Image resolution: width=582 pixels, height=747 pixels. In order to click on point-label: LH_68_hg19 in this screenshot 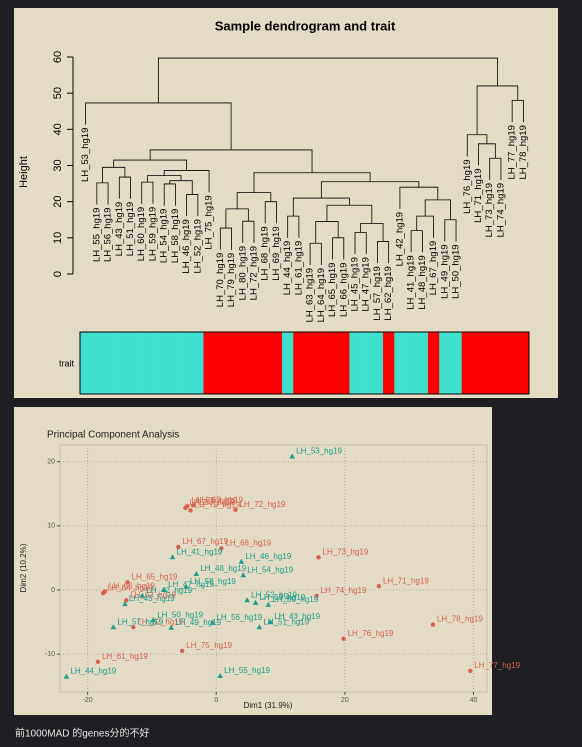, I will do `click(248, 542)`.